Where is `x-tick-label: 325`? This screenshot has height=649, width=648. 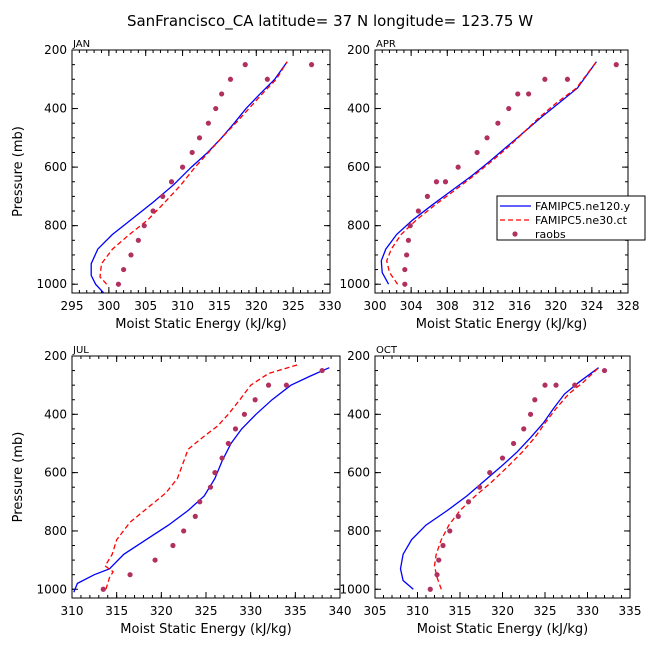
x-tick-label: 325 is located at coordinates (293, 306).